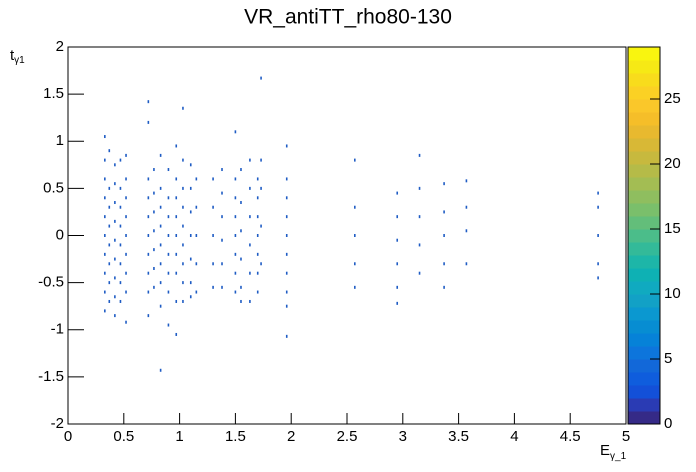 The width and height of the screenshot is (696, 472). What do you see at coordinates (514, 436) in the screenshot?
I see `x-tick-label: 4` at bounding box center [514, 436].